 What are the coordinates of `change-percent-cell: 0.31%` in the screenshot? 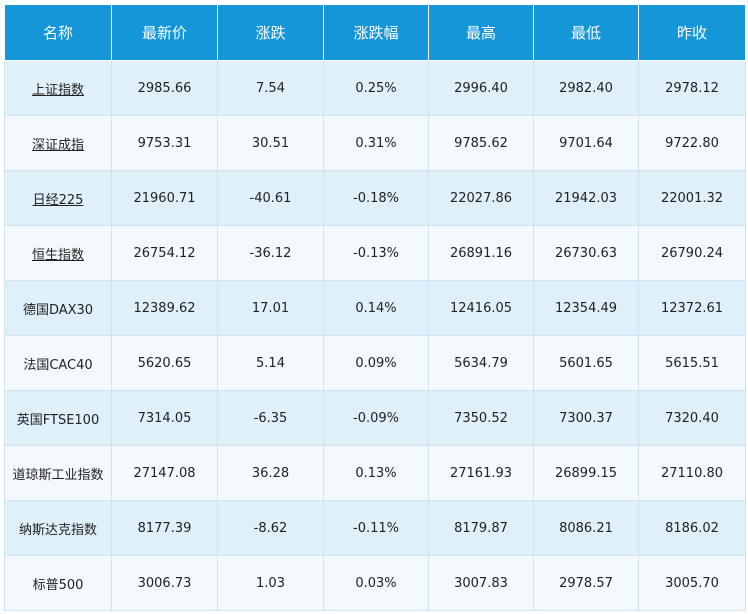 It's located at (376, 143).